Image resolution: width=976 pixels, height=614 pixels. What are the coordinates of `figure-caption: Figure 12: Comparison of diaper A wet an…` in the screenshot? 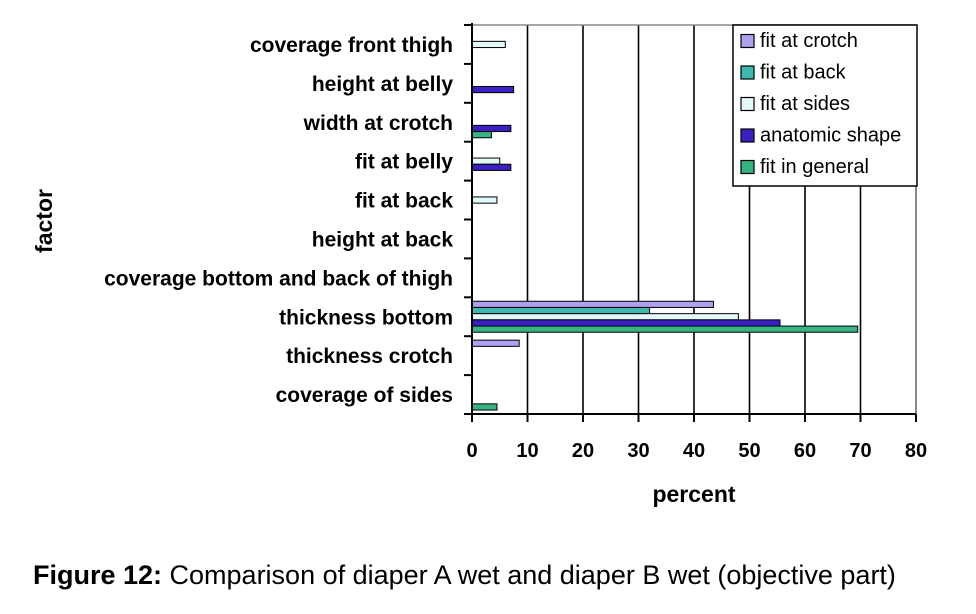 It's located at (464, 575).